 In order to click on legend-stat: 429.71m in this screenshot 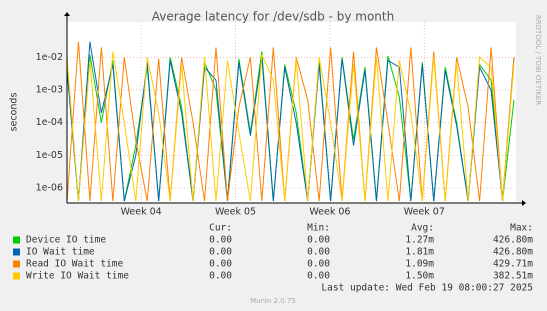, I will do `click(513, 264)`.